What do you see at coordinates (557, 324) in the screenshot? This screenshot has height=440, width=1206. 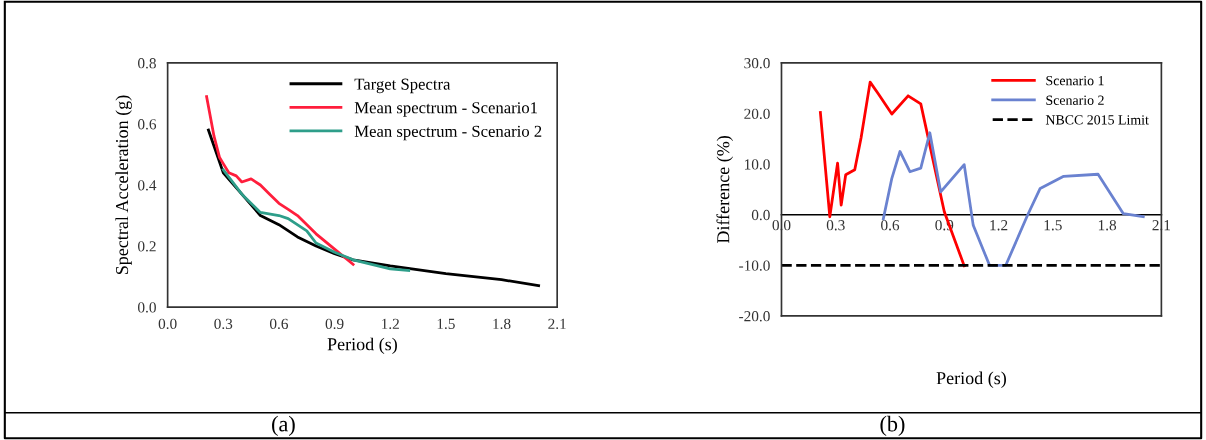 I see `x-tick-label: 2.1` at bounding box center [557, 324].